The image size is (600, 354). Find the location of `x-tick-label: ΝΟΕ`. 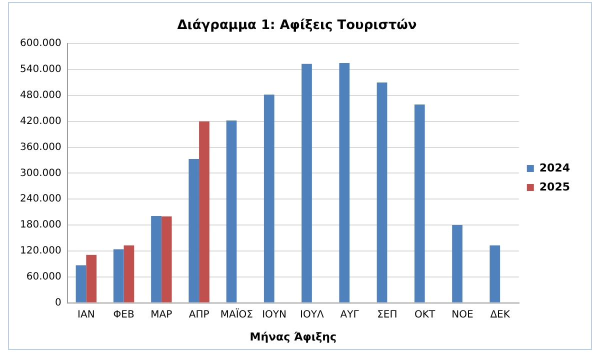

x-tick-label: ΝΟΕ is located at coordinates (463, 314).